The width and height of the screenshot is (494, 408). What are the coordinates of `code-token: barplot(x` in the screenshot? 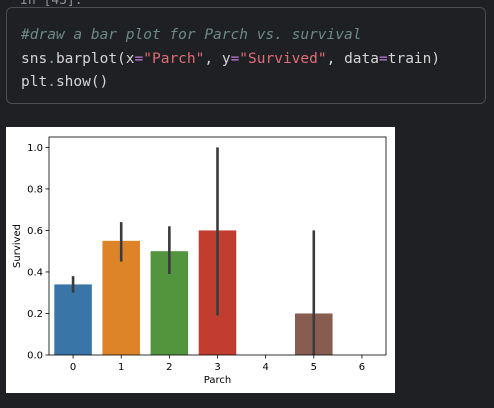 It's located at (95, 58).